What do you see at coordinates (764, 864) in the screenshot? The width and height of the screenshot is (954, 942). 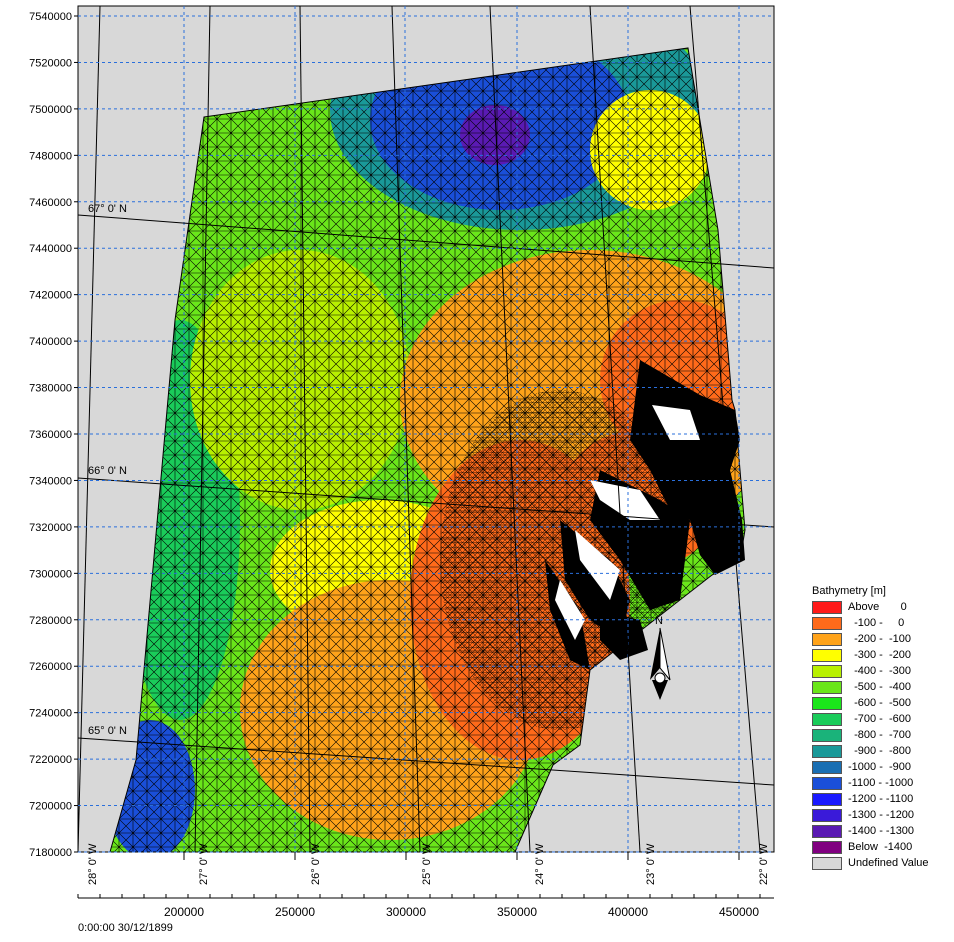 I see `lon-label-22: 22° 0' W` at bounding box center [764, 864].